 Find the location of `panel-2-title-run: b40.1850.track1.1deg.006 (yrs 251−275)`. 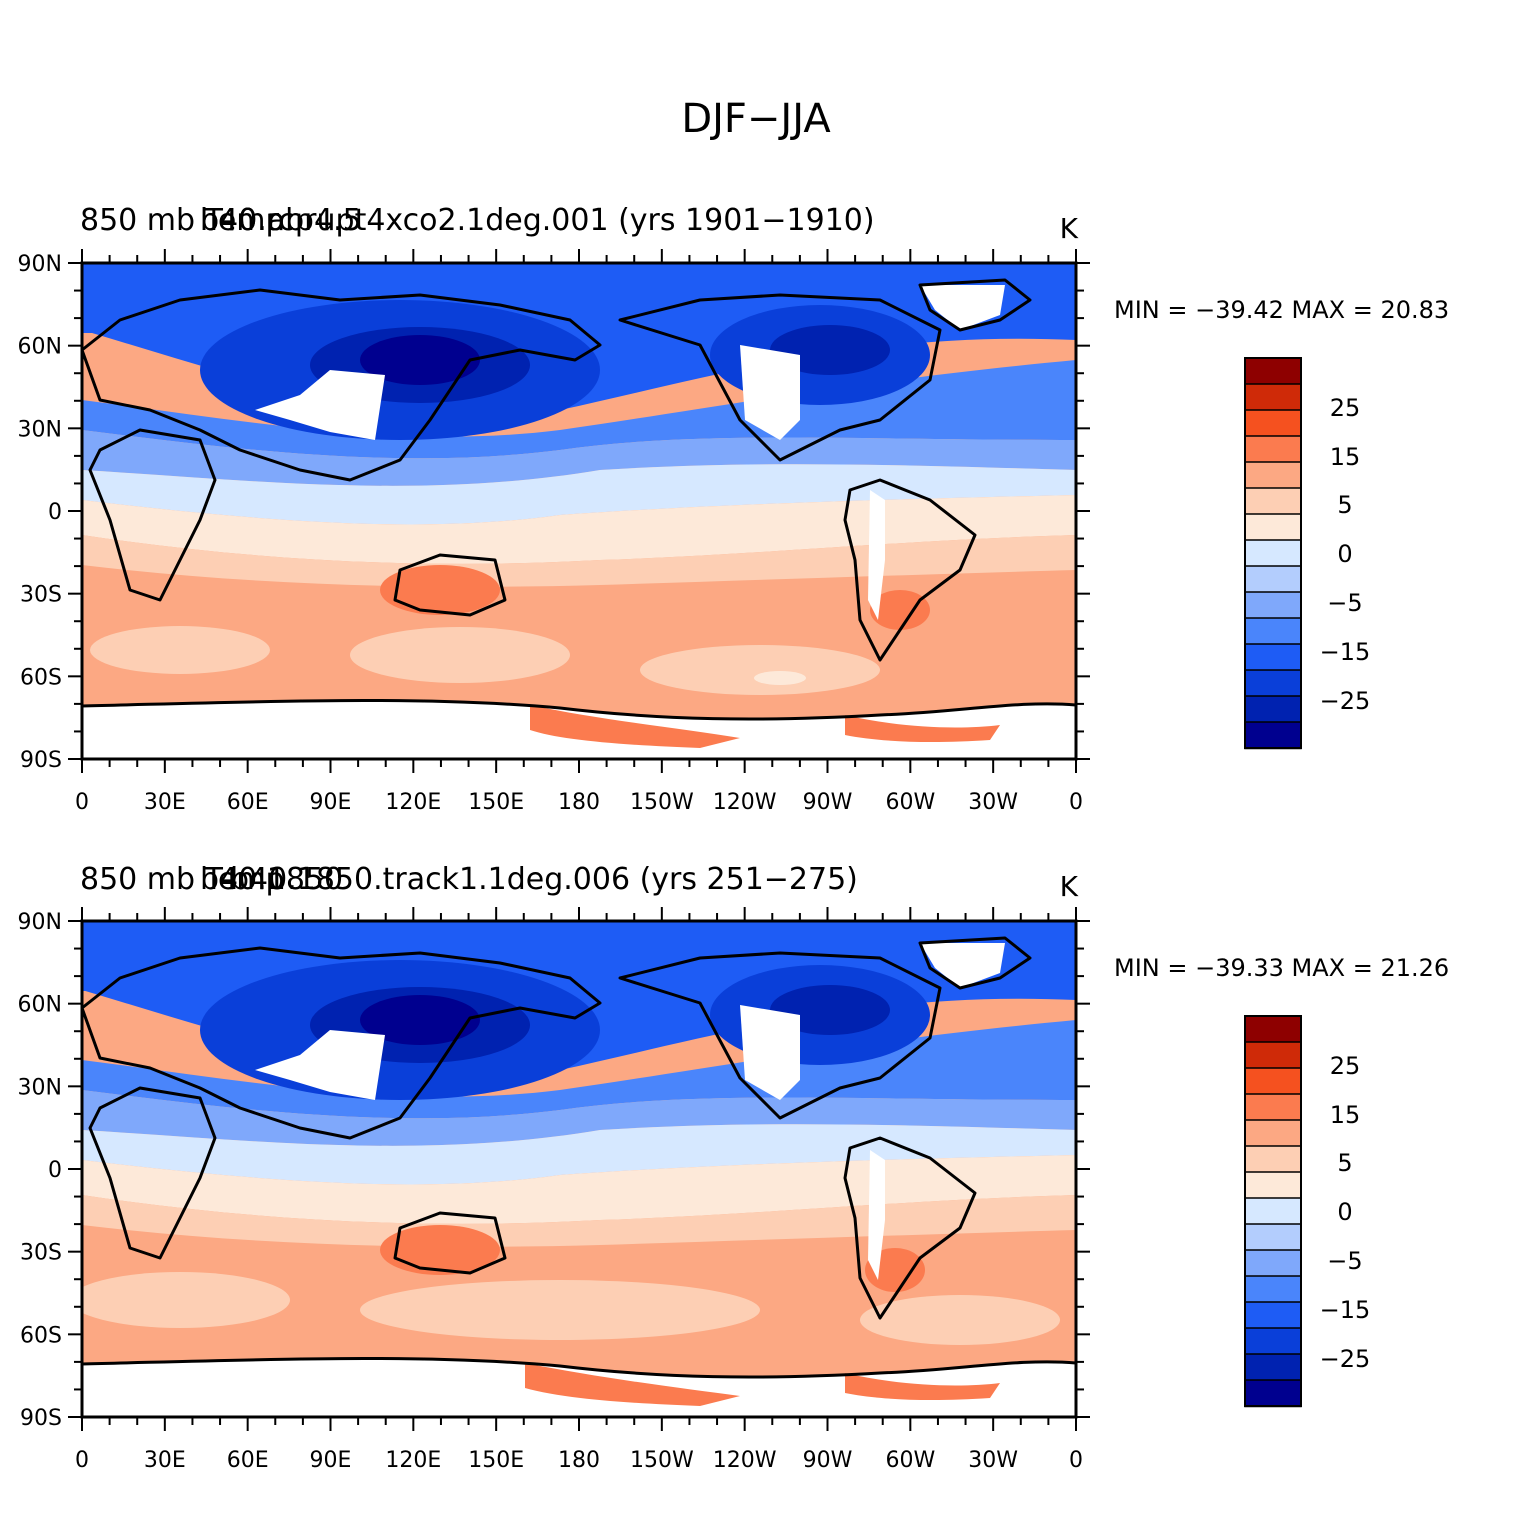

panel-2-title-run: b40.1850.track1.1deg.006 (yrs 251−275) is located at coordinates (544, 879).